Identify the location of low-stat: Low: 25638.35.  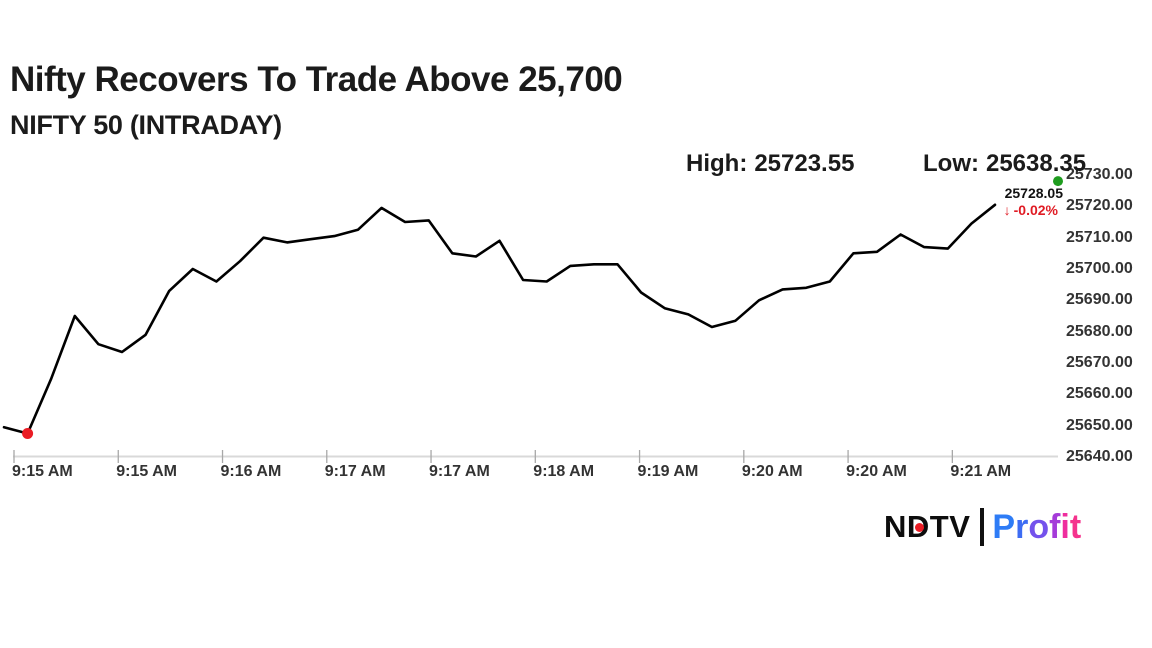
(1004, 164).